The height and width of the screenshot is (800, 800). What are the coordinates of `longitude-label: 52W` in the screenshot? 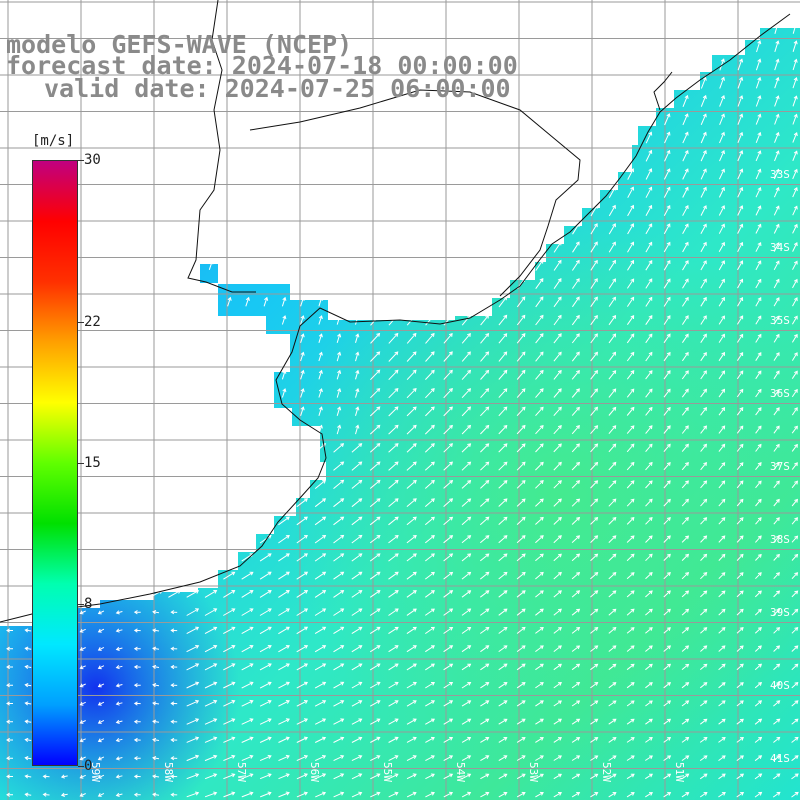 It's located at (606, 772).